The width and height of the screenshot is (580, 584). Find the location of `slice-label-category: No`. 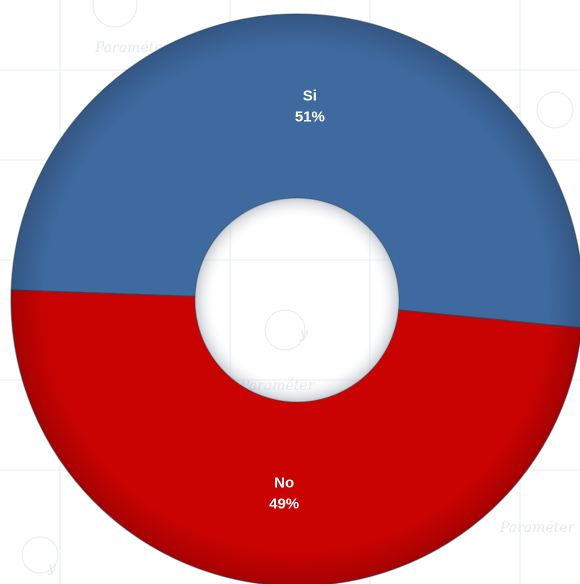

slice-label-category: No is located at coordinates (284, 483).